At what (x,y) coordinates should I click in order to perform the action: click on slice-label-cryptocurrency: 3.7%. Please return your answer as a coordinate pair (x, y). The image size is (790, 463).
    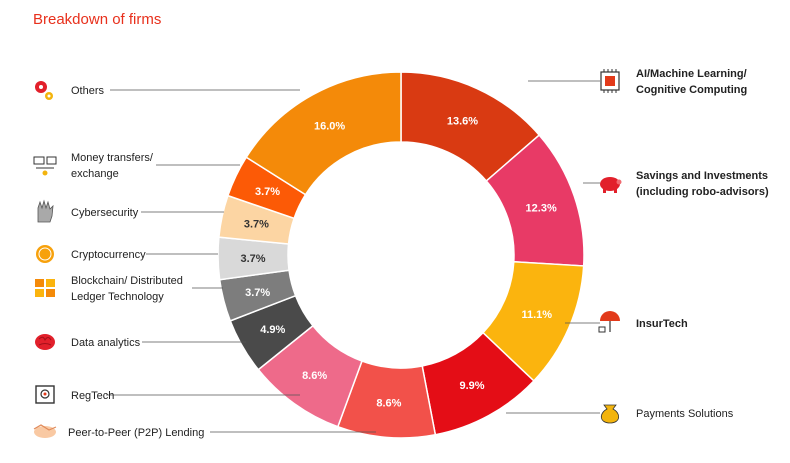
    Looking at the image, I should click on (252, 259).